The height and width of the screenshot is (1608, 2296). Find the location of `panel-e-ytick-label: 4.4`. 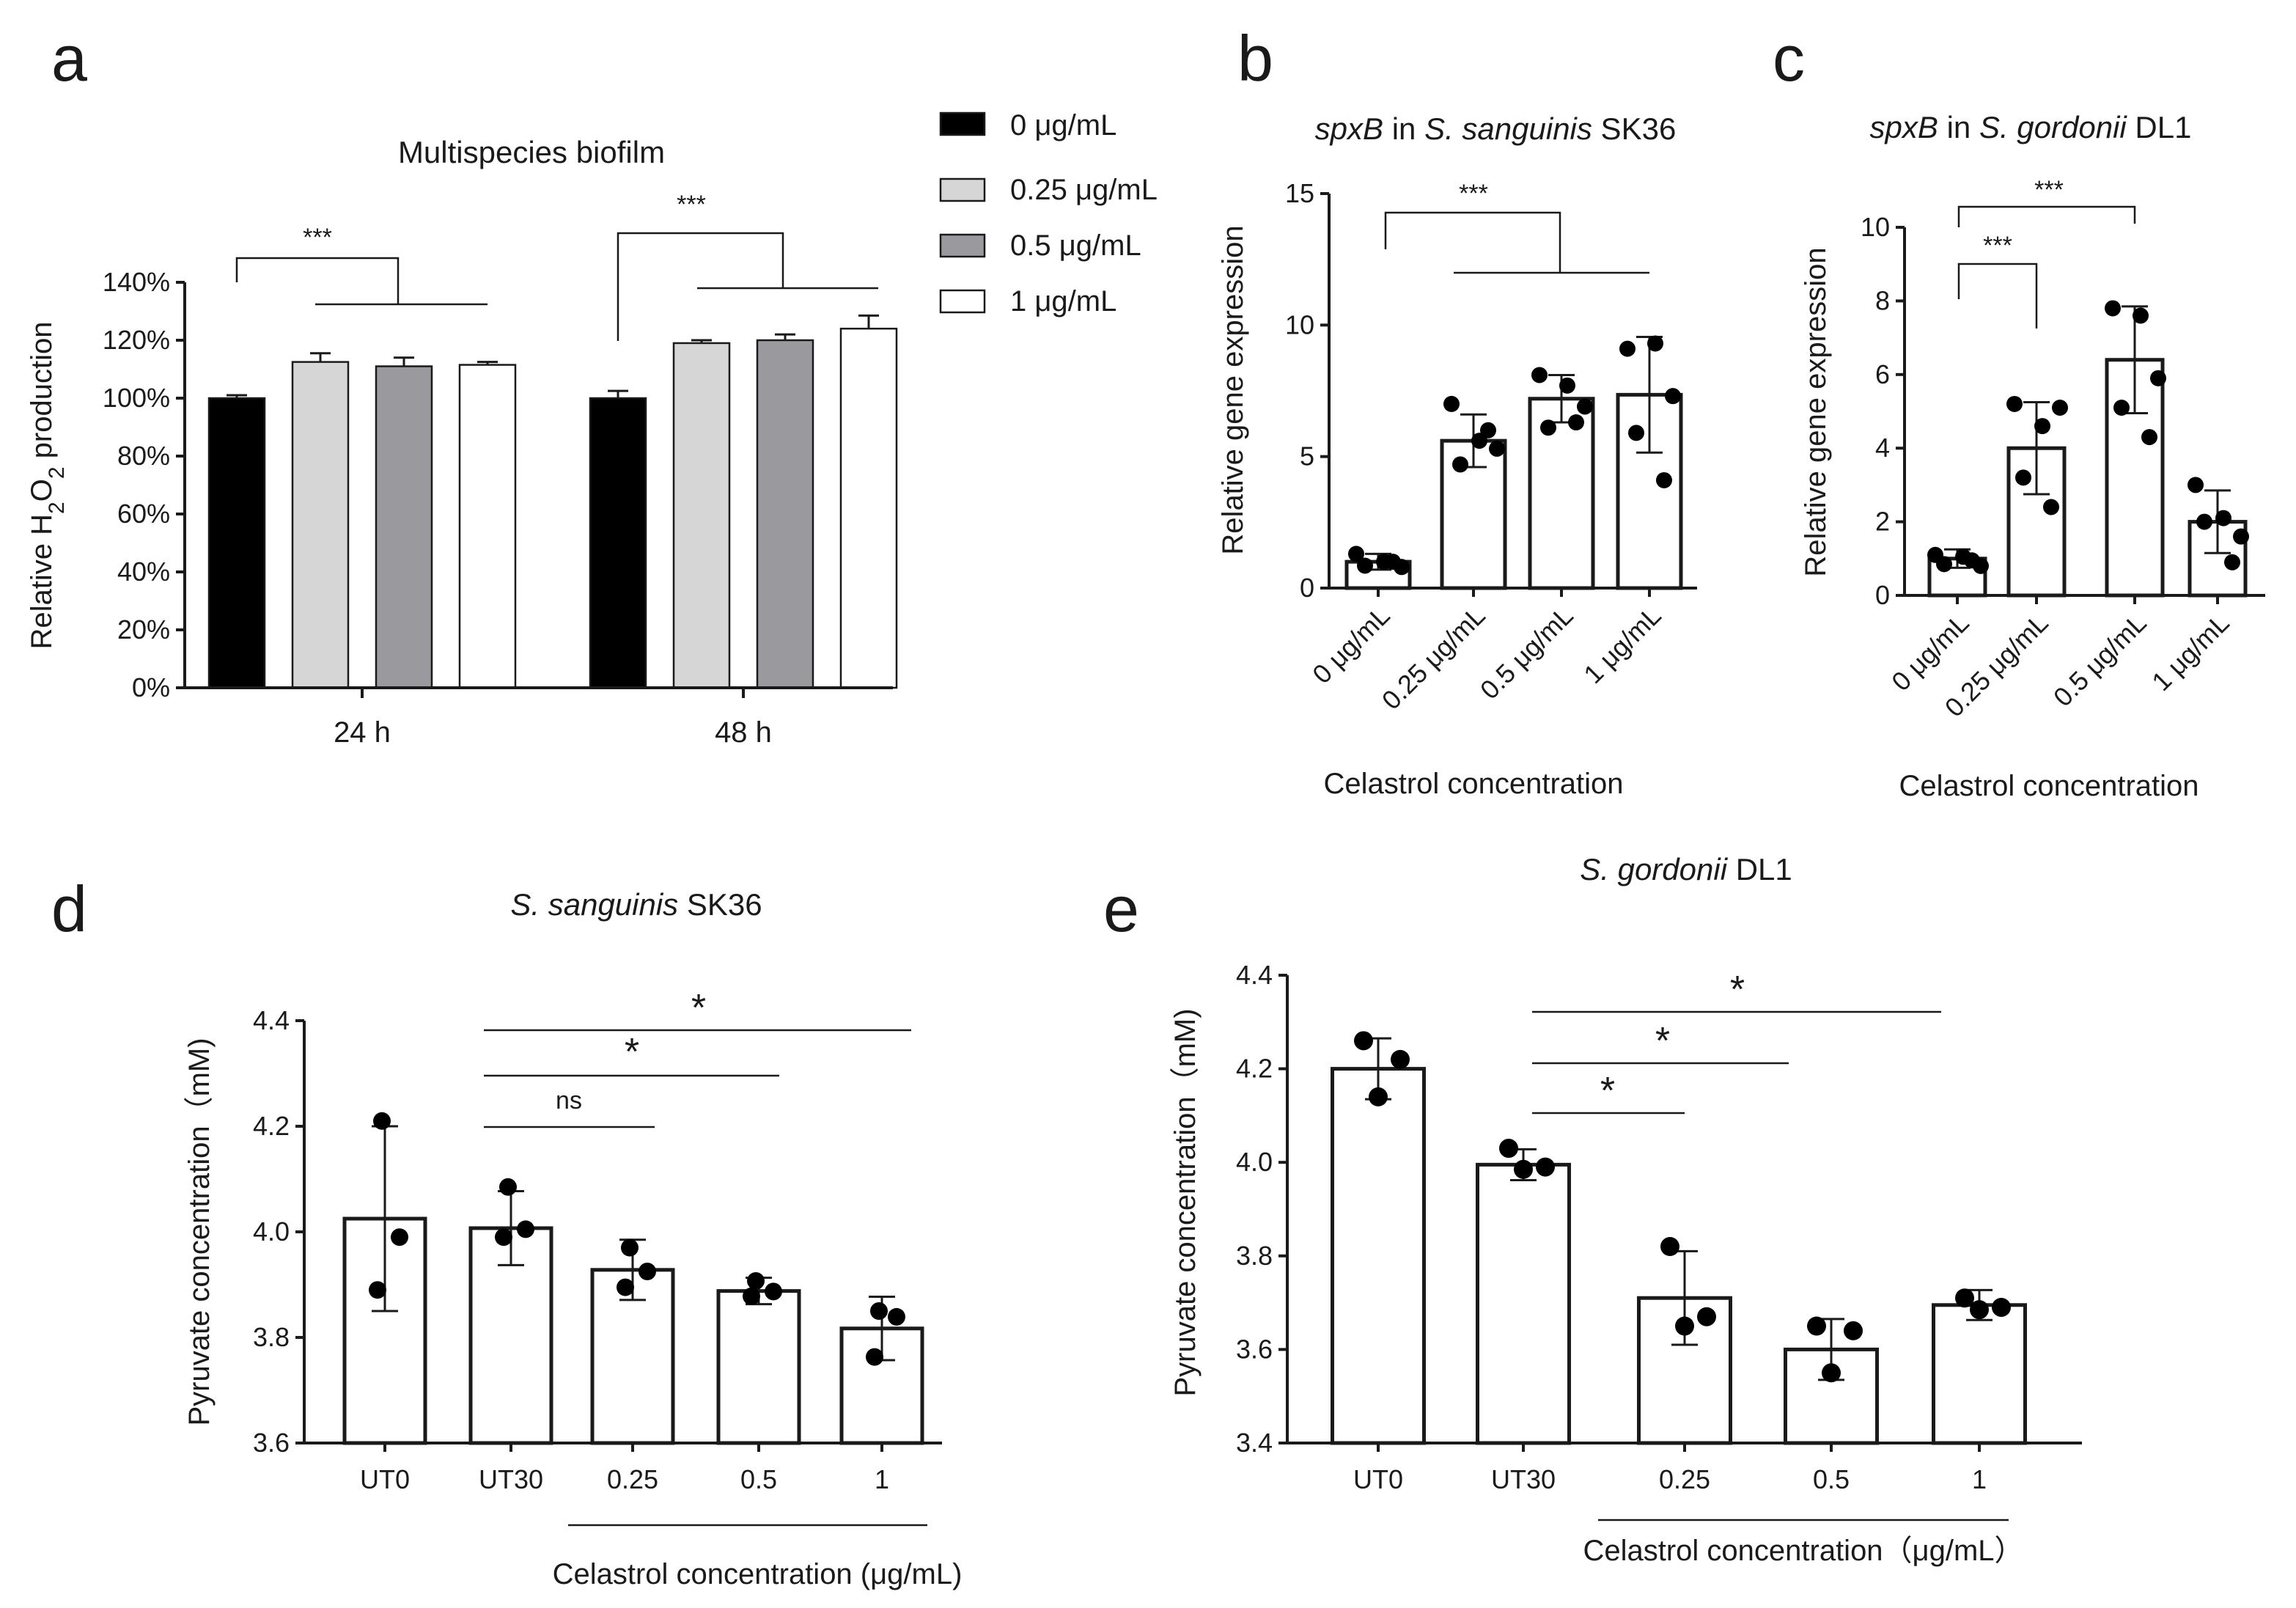

panel-e-ytick-label: 4.4 is located at coordinates (1254, 975).